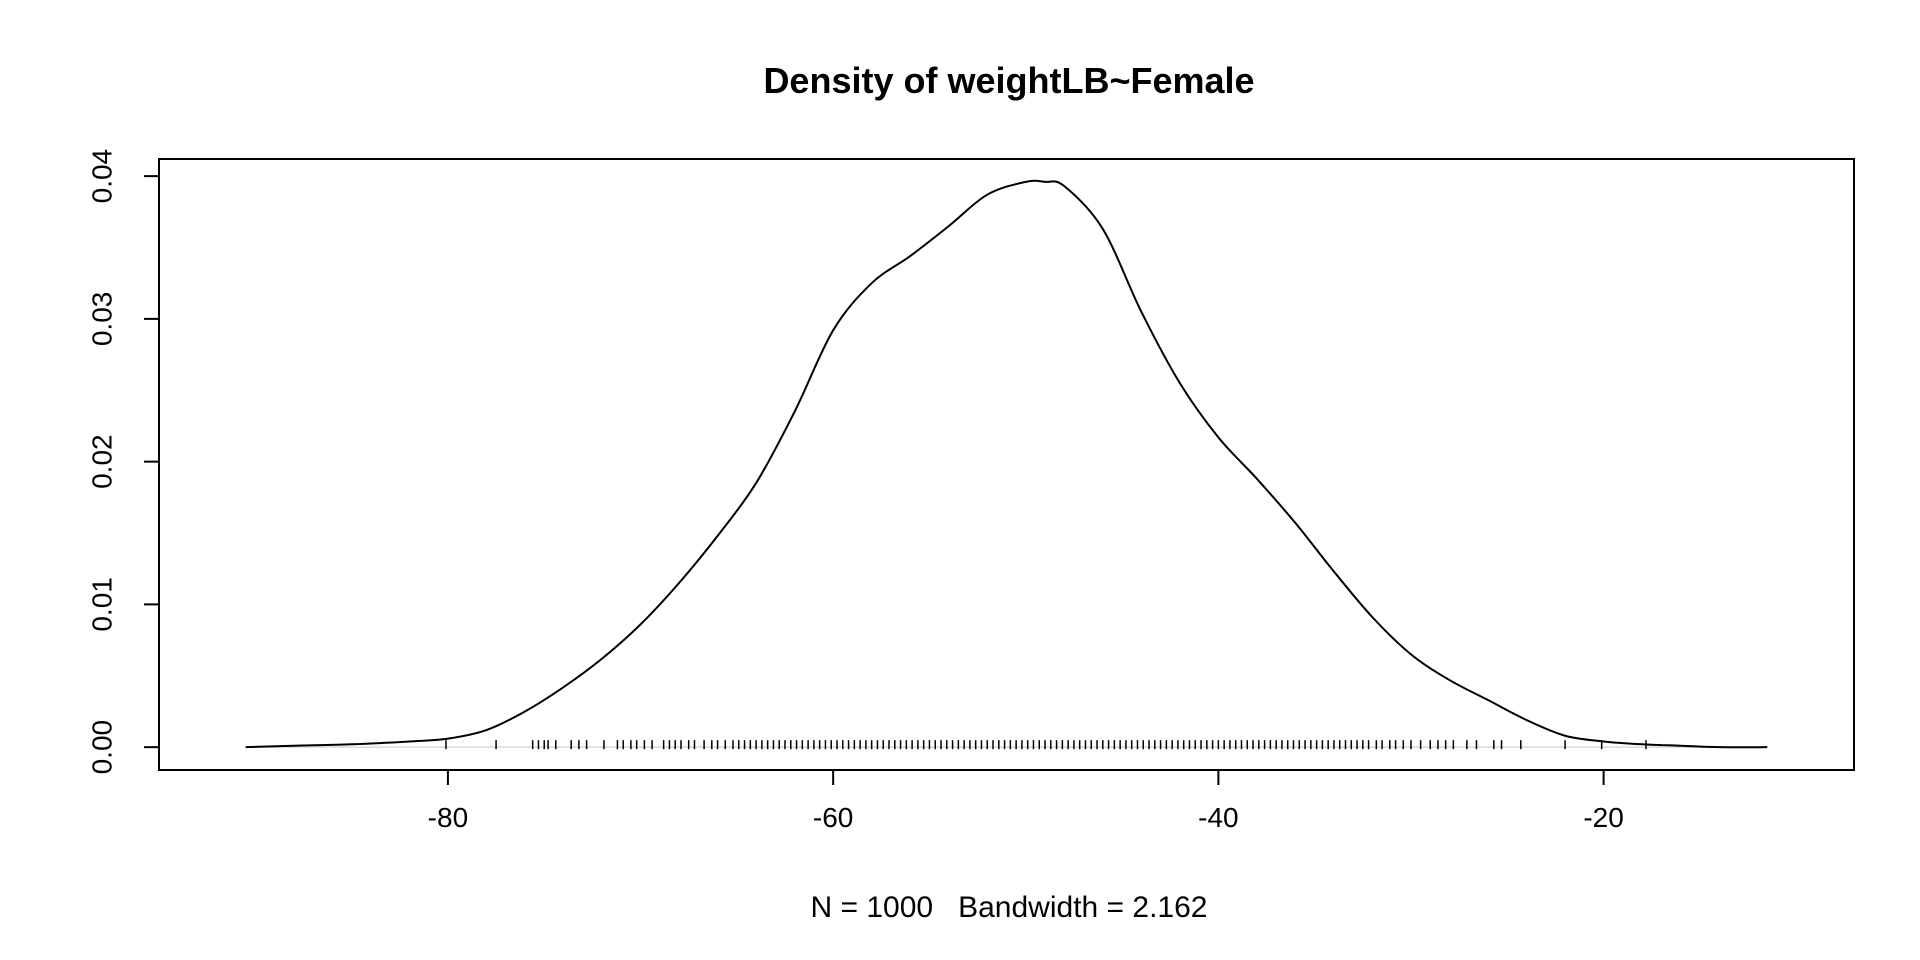 The height and width of the screenshot is (960, 1920). What do you see at coordinates (101, 747) in the screenshot?
I see `y-tick-label: 0.00` at bounding box center [101, 747].